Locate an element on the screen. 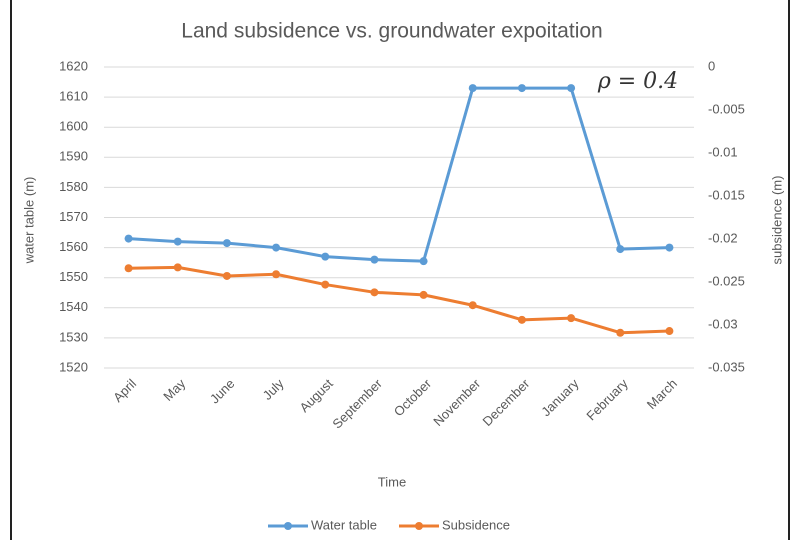  legend-label: Subsidence is located at coordinates (476, 524).